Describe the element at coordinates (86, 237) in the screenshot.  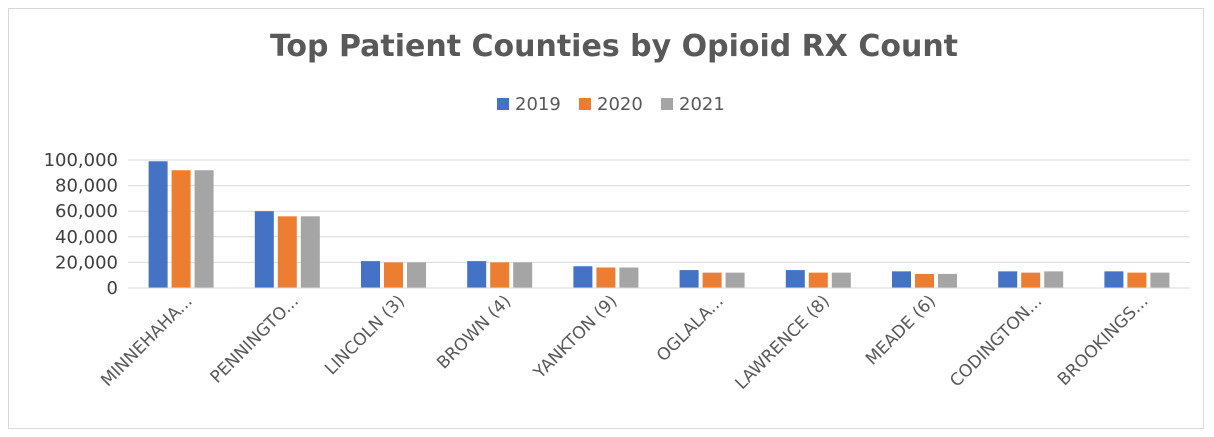
I see `y-tick-label: 40,000` at that location.